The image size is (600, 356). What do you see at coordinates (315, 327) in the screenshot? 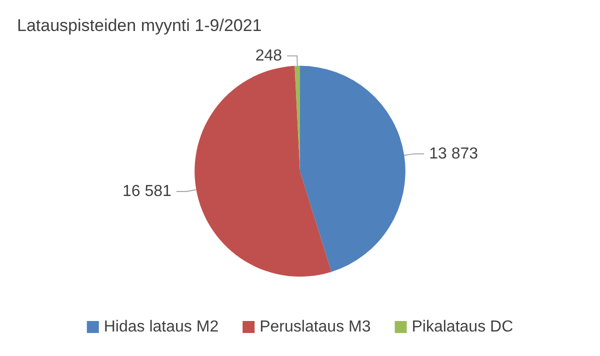
I see `legend-label: Peruslataus M3` at bounding box center [315, 327].